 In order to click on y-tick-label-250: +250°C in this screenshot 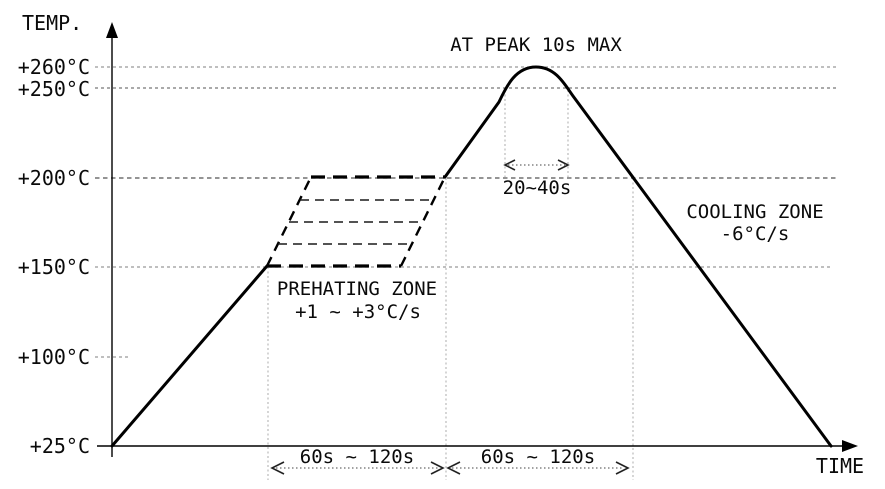, I will do `click(54, 89)`.